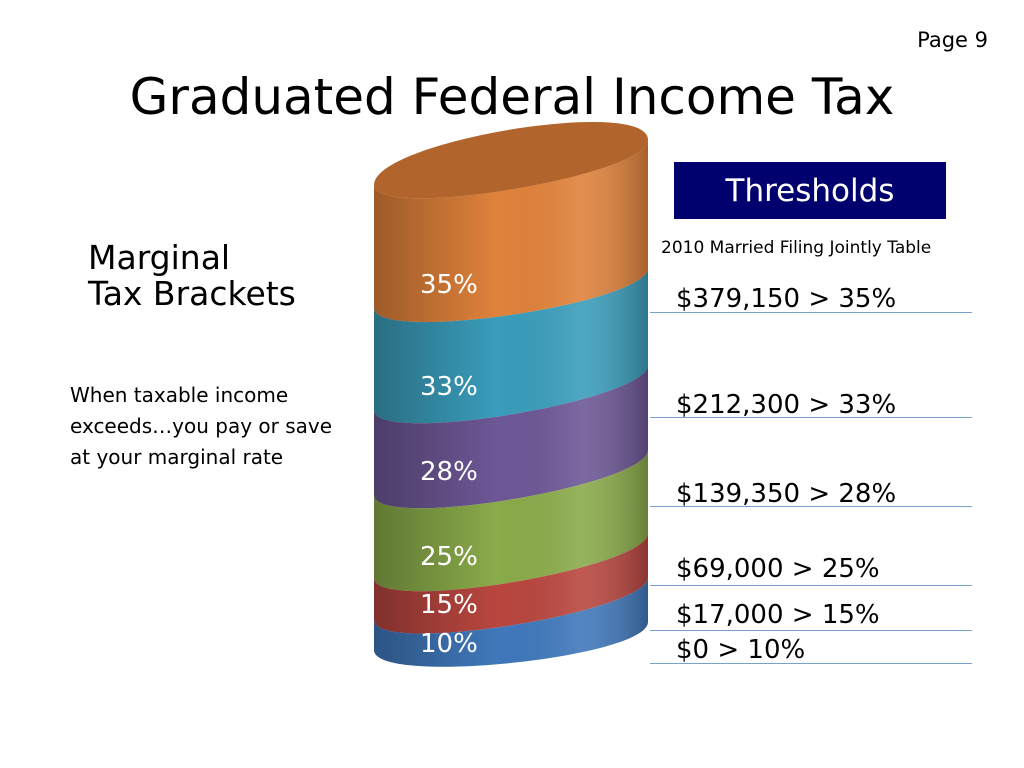  I want to click on side-heading: Marginal Tax Brackets, so click(192, 276).